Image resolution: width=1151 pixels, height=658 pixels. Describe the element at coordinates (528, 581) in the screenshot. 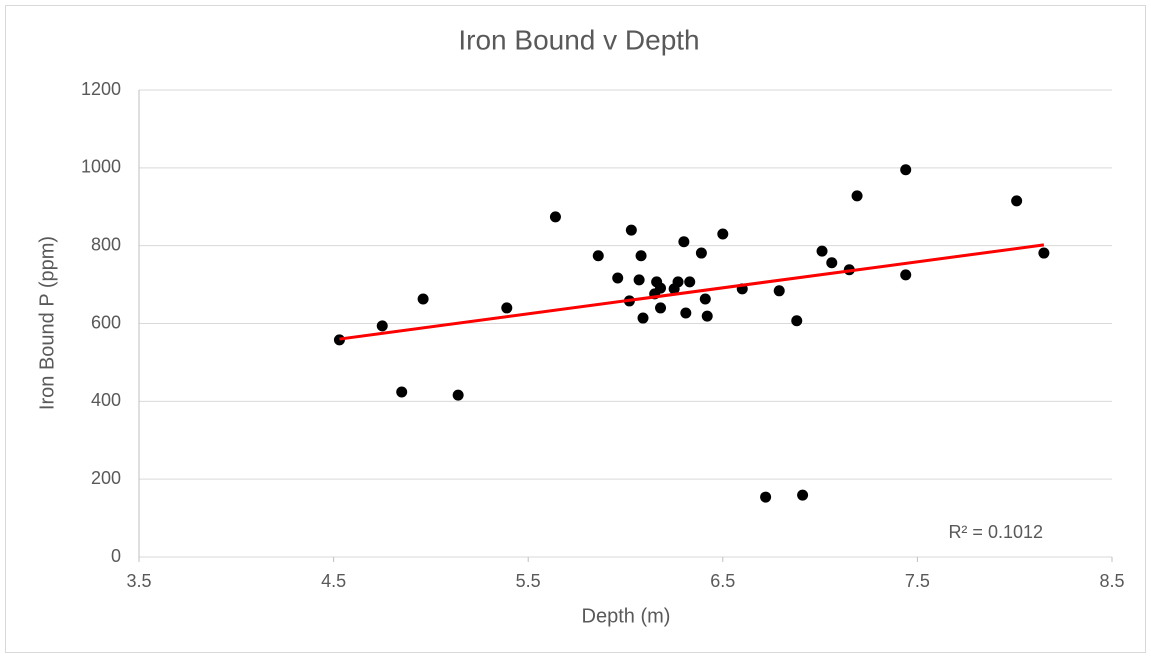

I see `x-tick-label: 5.5` at that location.